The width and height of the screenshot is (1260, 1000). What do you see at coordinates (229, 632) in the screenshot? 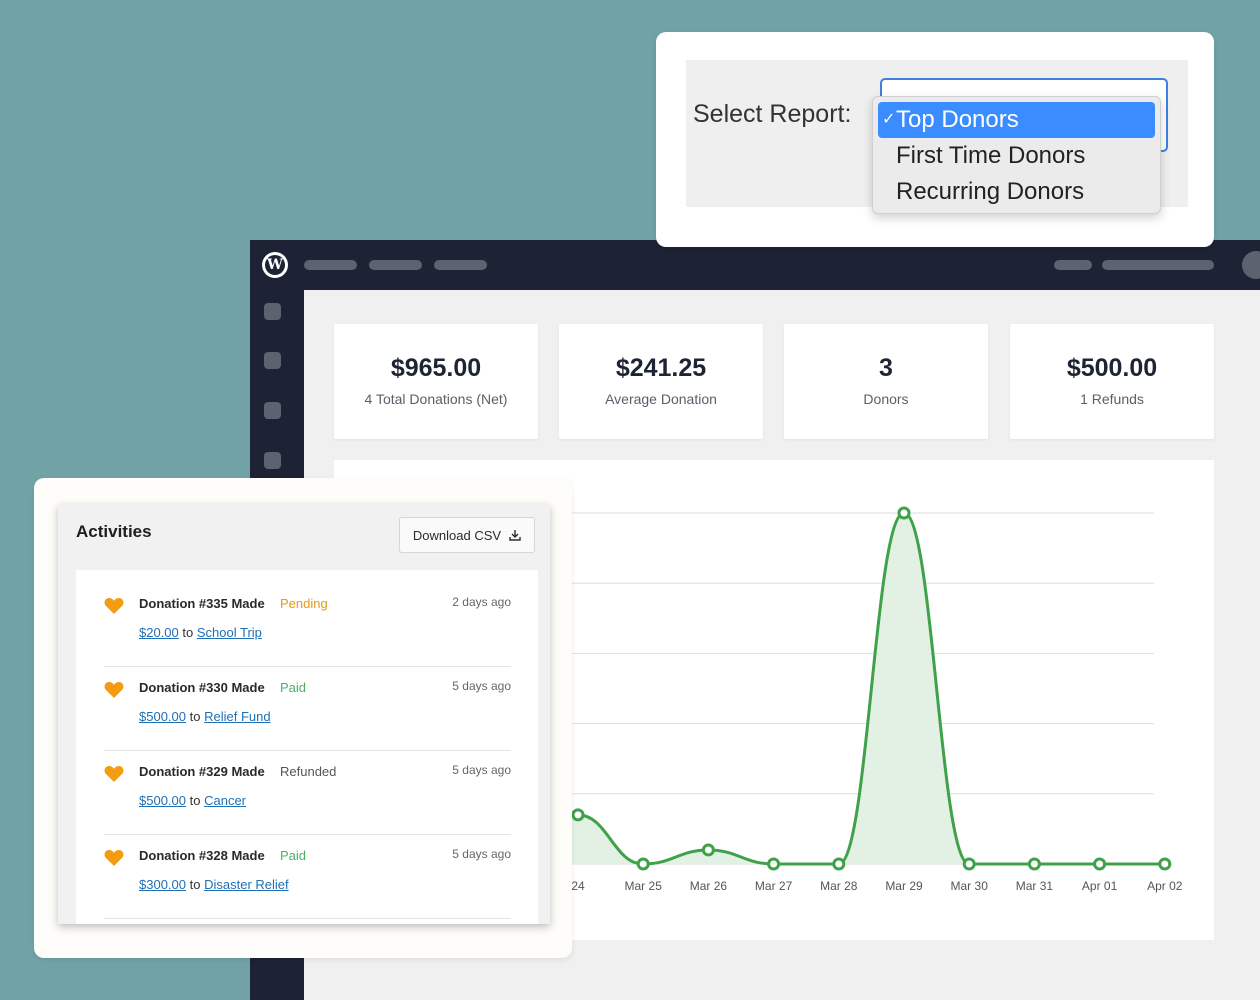
I see `campaign-link: School Trip` at bounding box center [229, 632].